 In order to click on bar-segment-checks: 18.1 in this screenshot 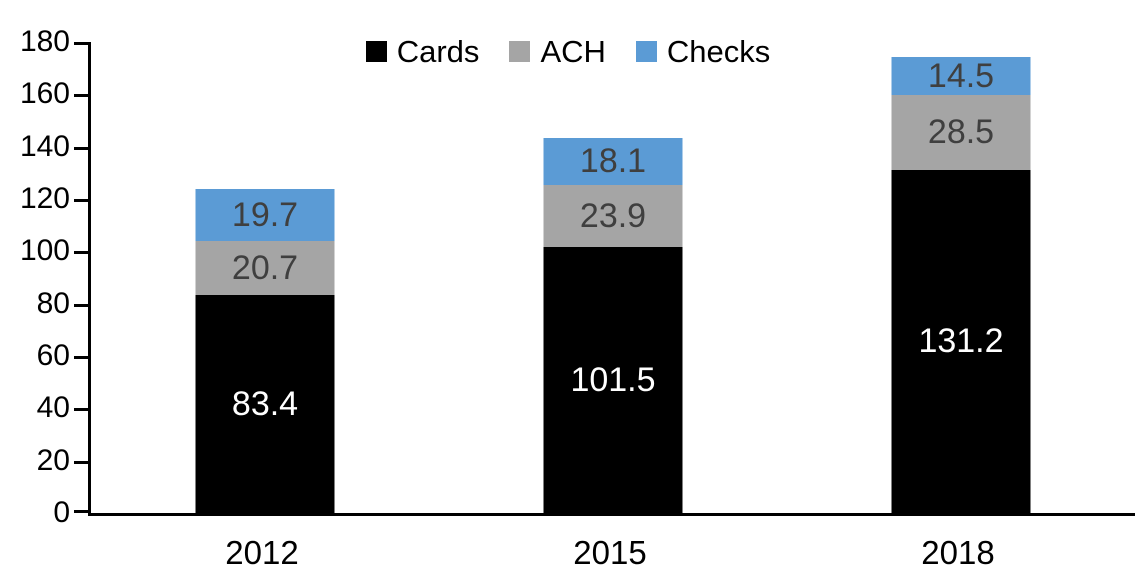, I will do `click(613, 161)`.